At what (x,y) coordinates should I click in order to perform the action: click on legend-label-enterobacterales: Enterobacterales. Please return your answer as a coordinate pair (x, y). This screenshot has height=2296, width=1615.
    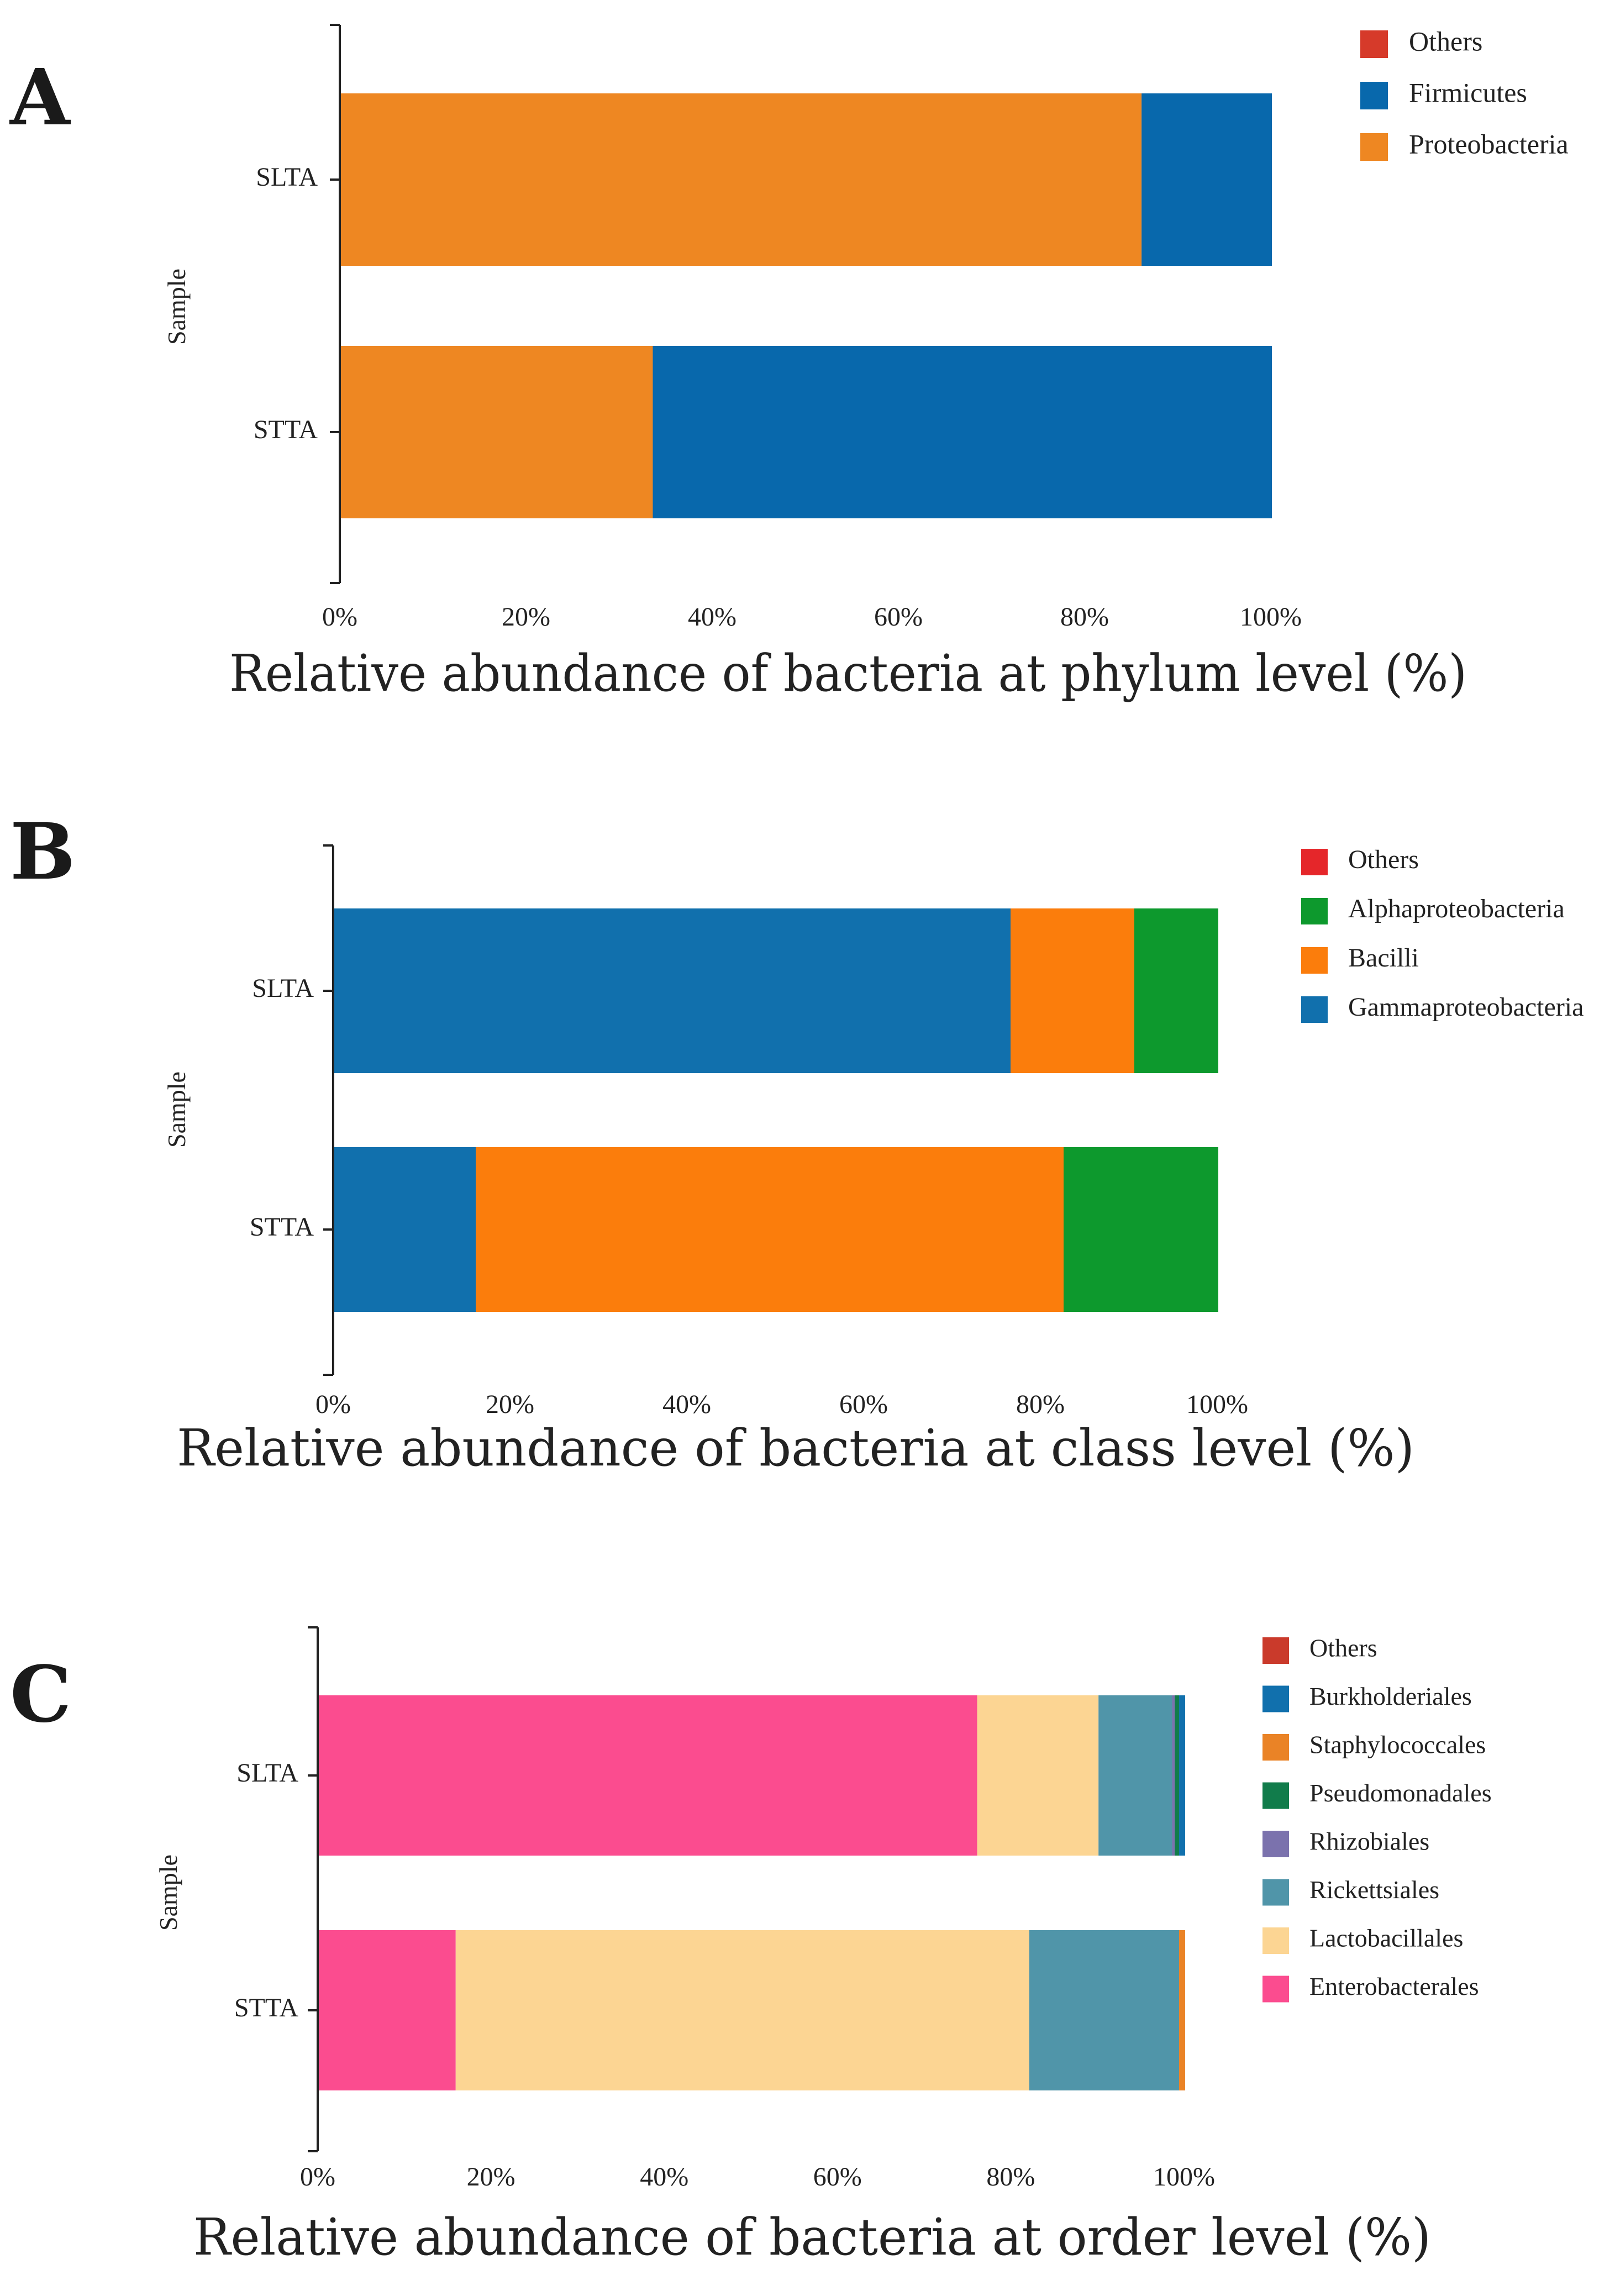
    Looking at the image, I should click on (1394, 1986).